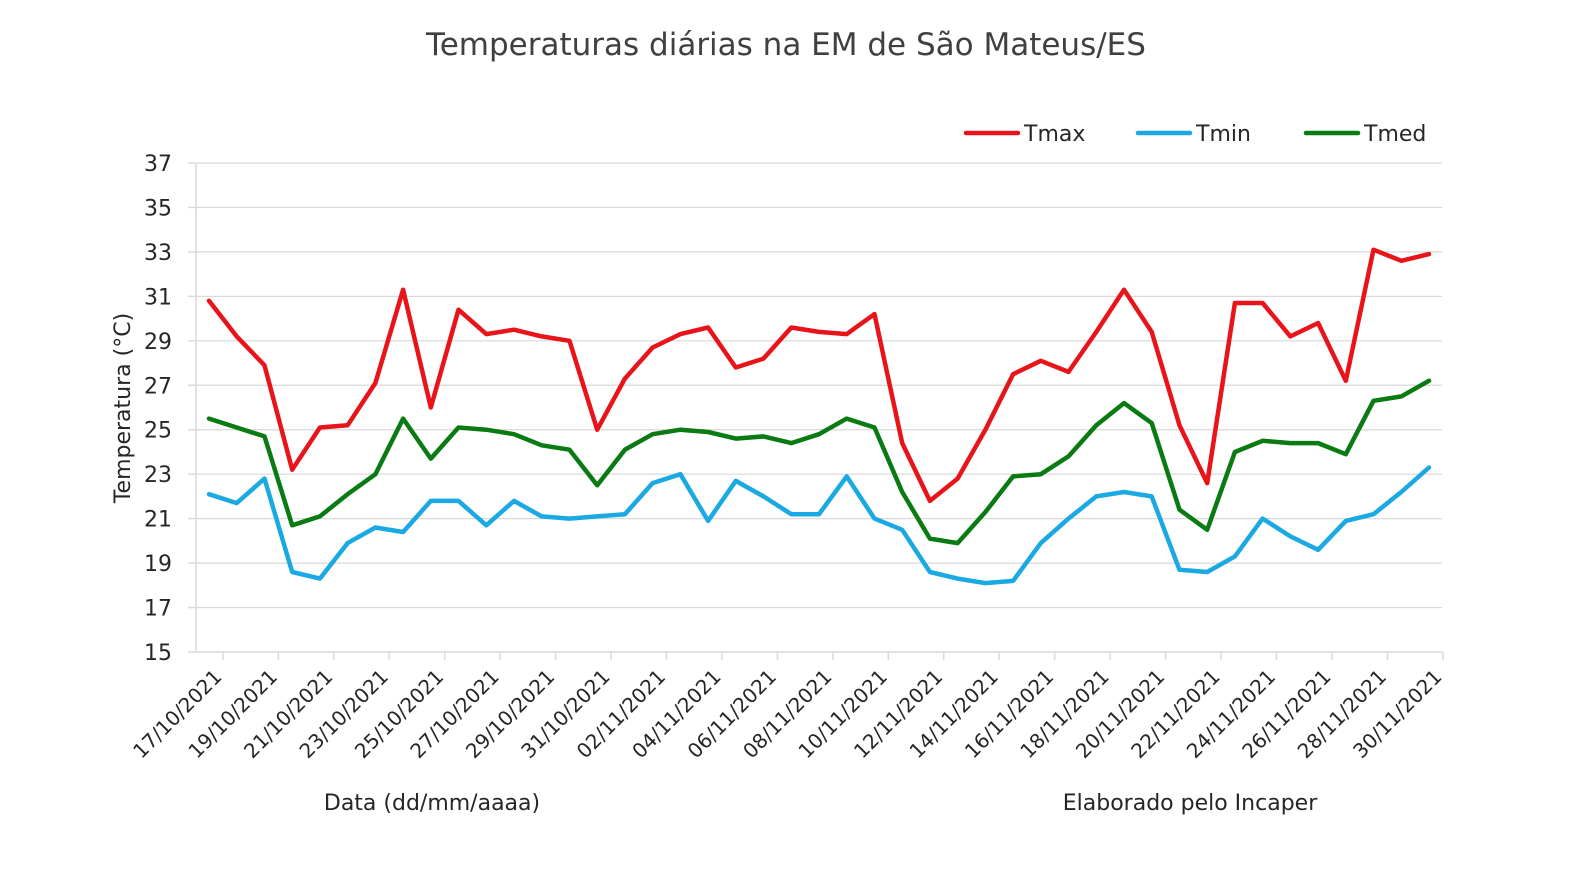 Image resolution: width=1585 pixels, height=892 pixels. What do you see at coordinates (158, 609) in the screenshot?
I see `y-tick-label: 17` at bounding box center [158, 609].